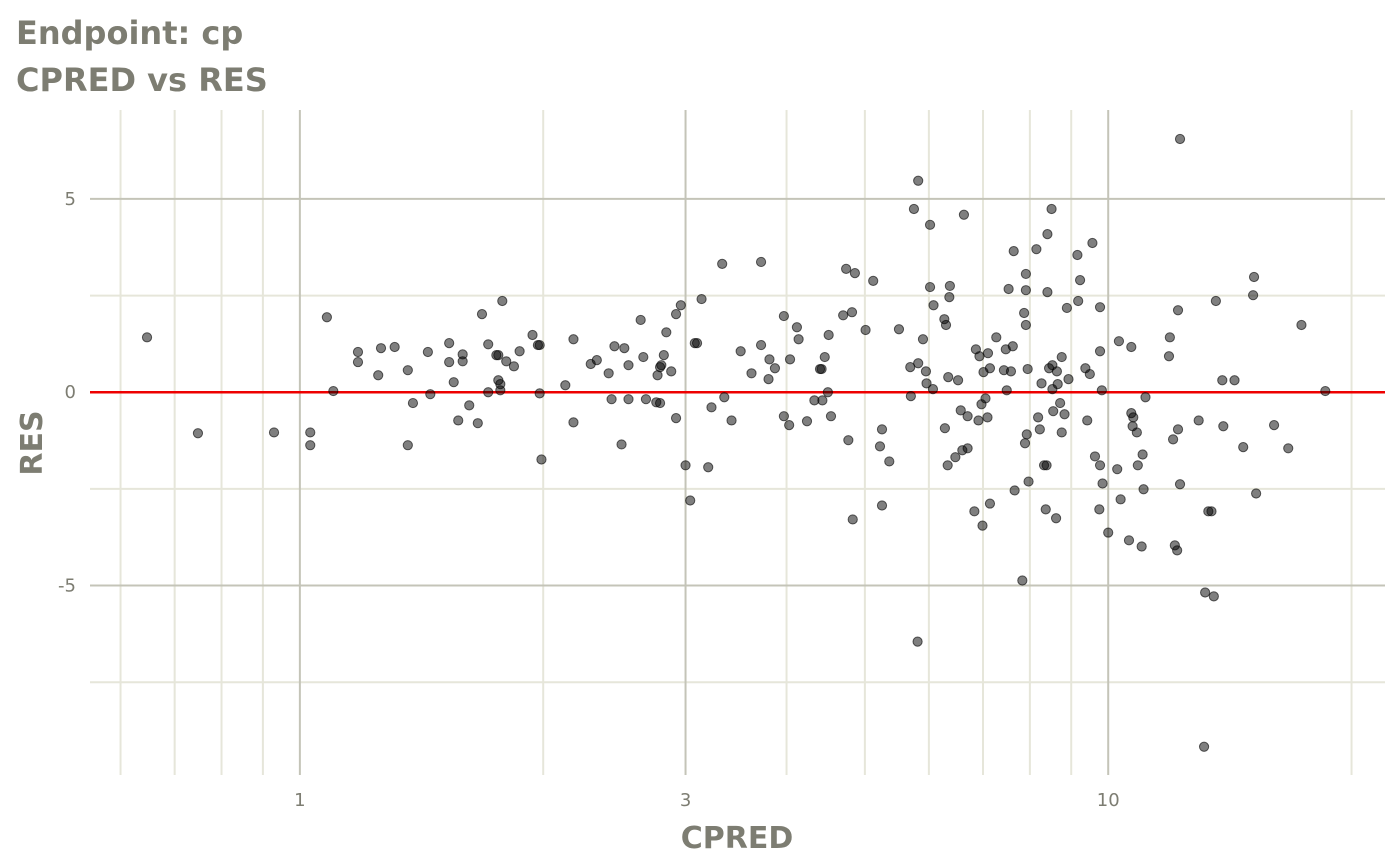  Describe the element at coordinates (32, 442) in the screenshot. I see `y-axis-title: RES` at that location.